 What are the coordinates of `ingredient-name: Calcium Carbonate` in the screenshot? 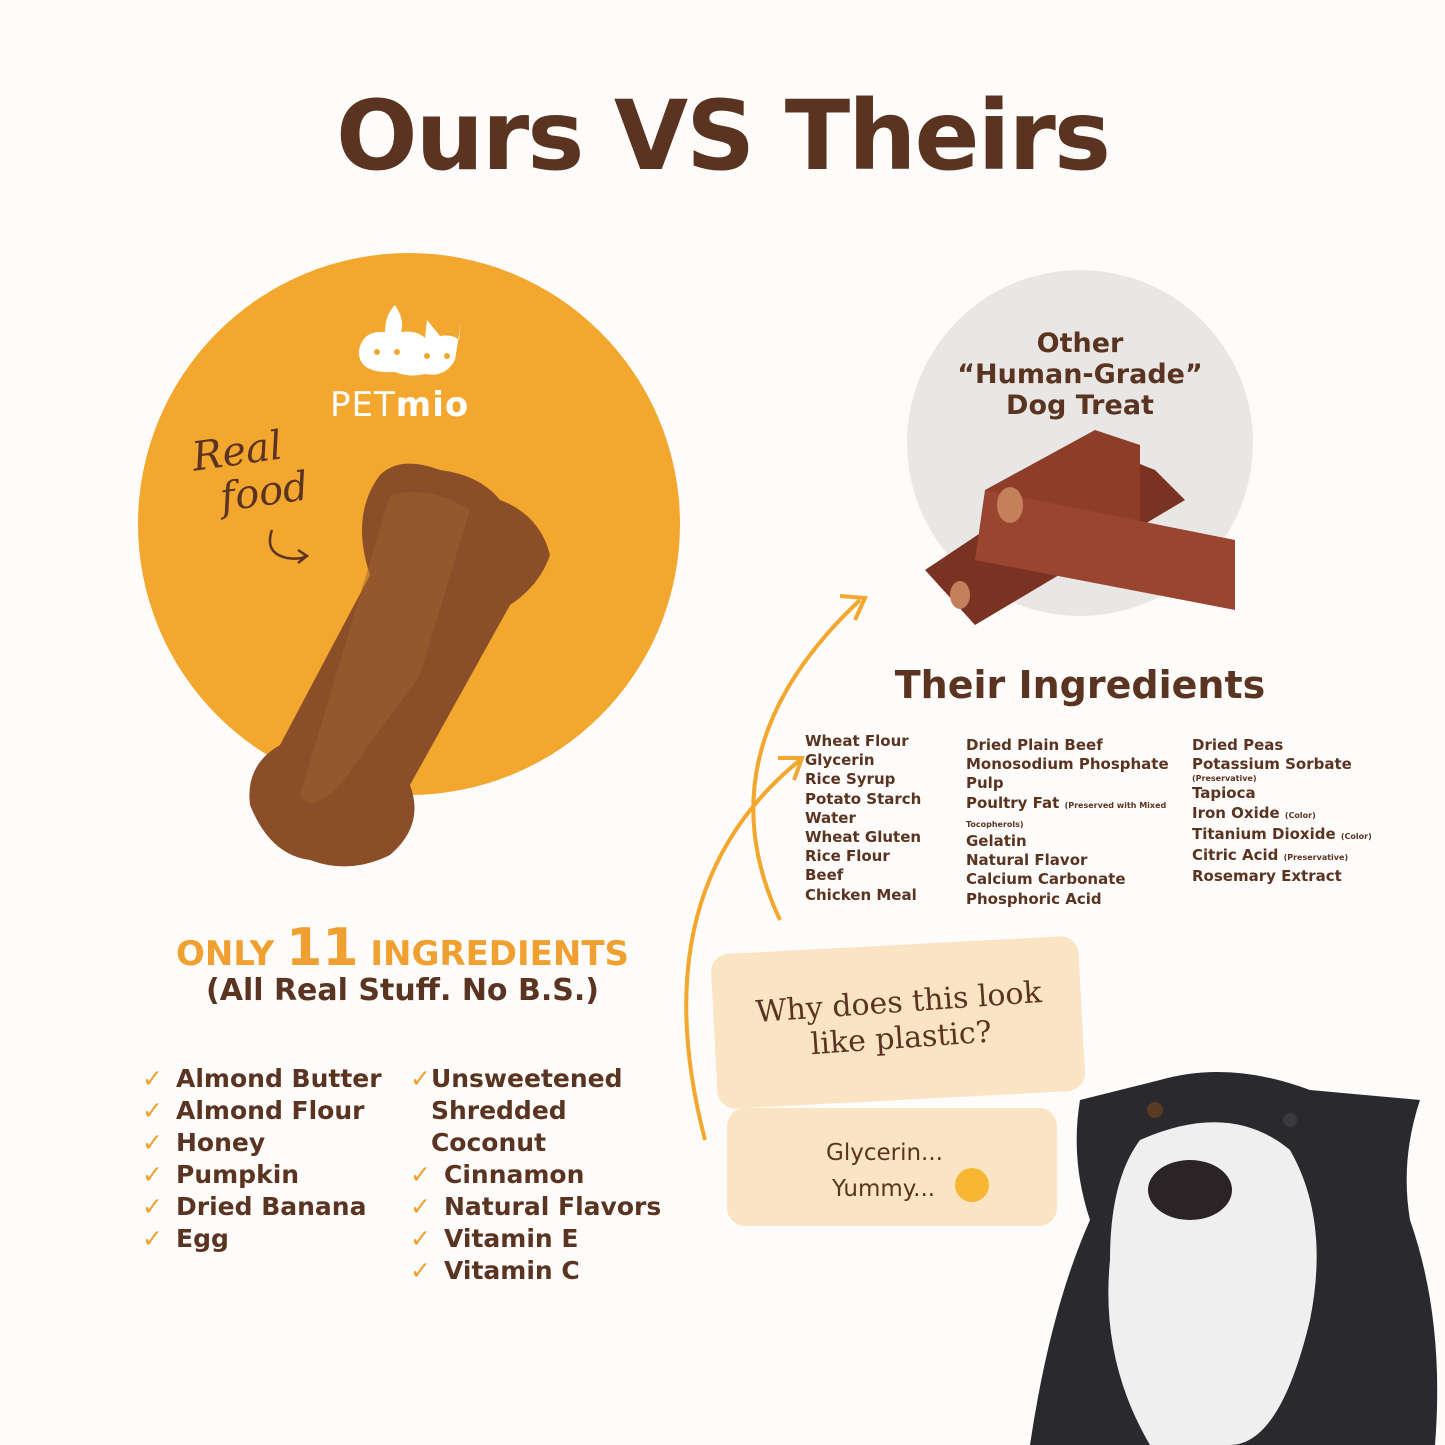 It's located at (1046, 879).